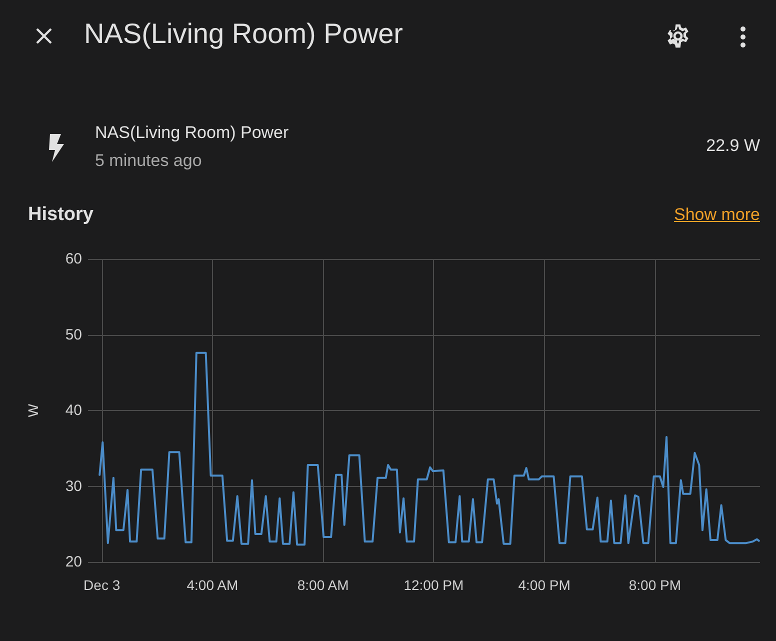 This screenshot has width=776, height=641. What do you see at coordinates (544, 585) in the screenshot?
I see `x-tick-label: 4:00 PM` at bounding box center [544, 585].